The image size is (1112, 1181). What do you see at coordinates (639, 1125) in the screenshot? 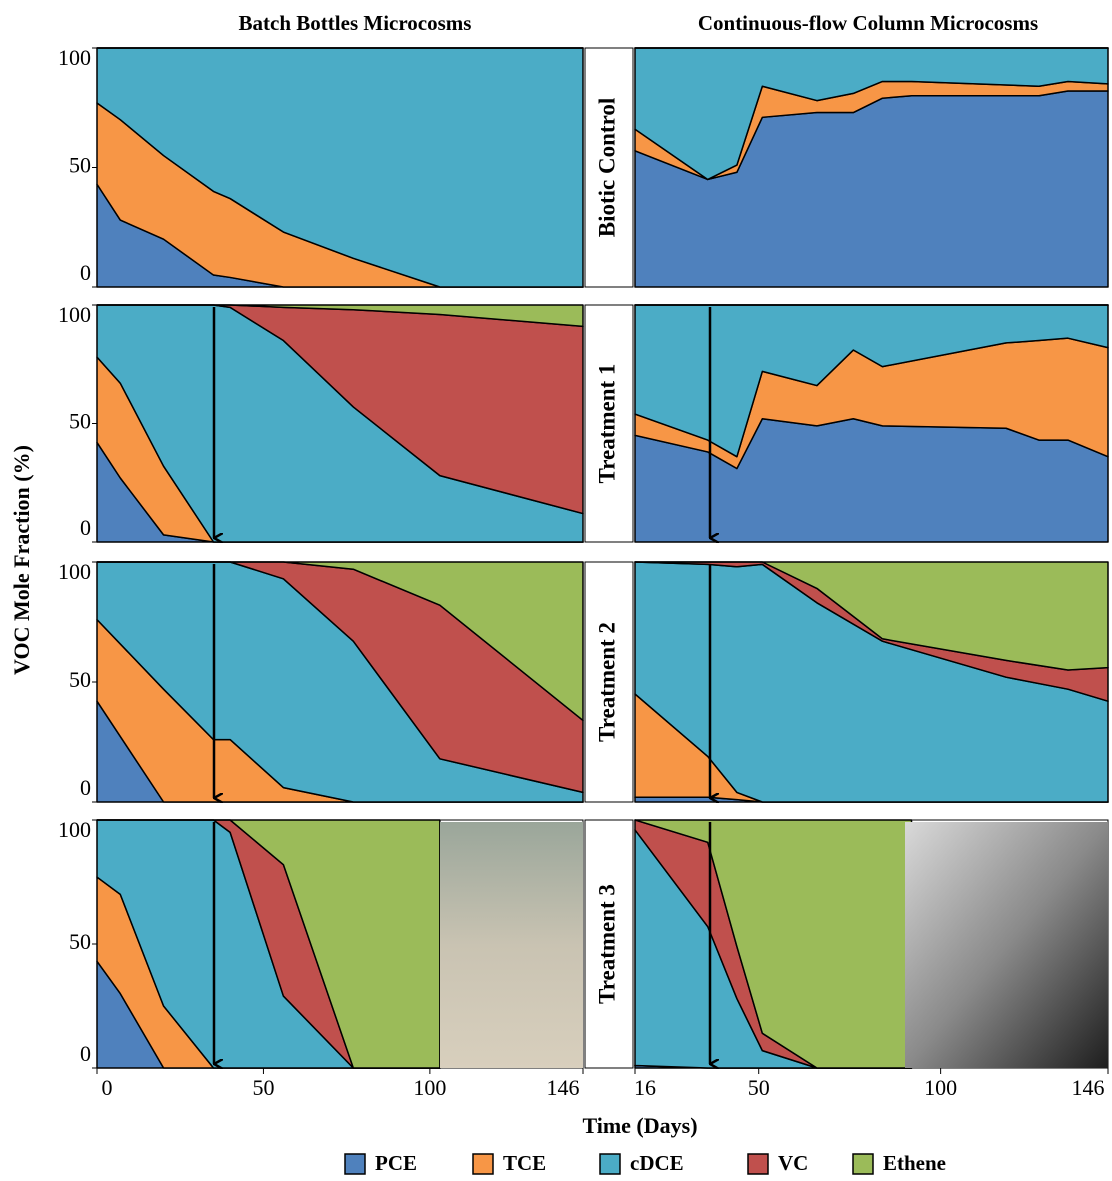
I see `x-axis-label: Time (Days)` at bounding box center [639, 1125].